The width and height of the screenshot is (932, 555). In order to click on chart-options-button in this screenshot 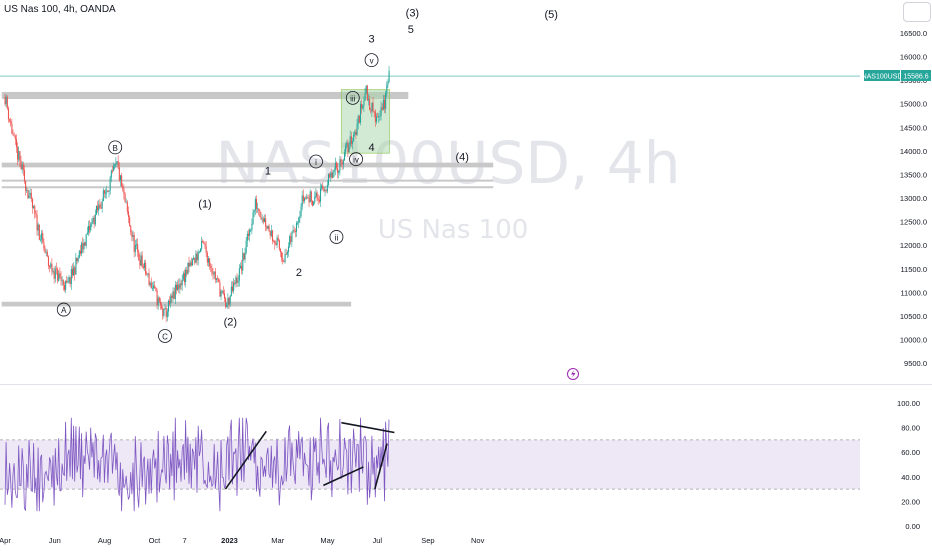, I will do `click(917, 12)`.